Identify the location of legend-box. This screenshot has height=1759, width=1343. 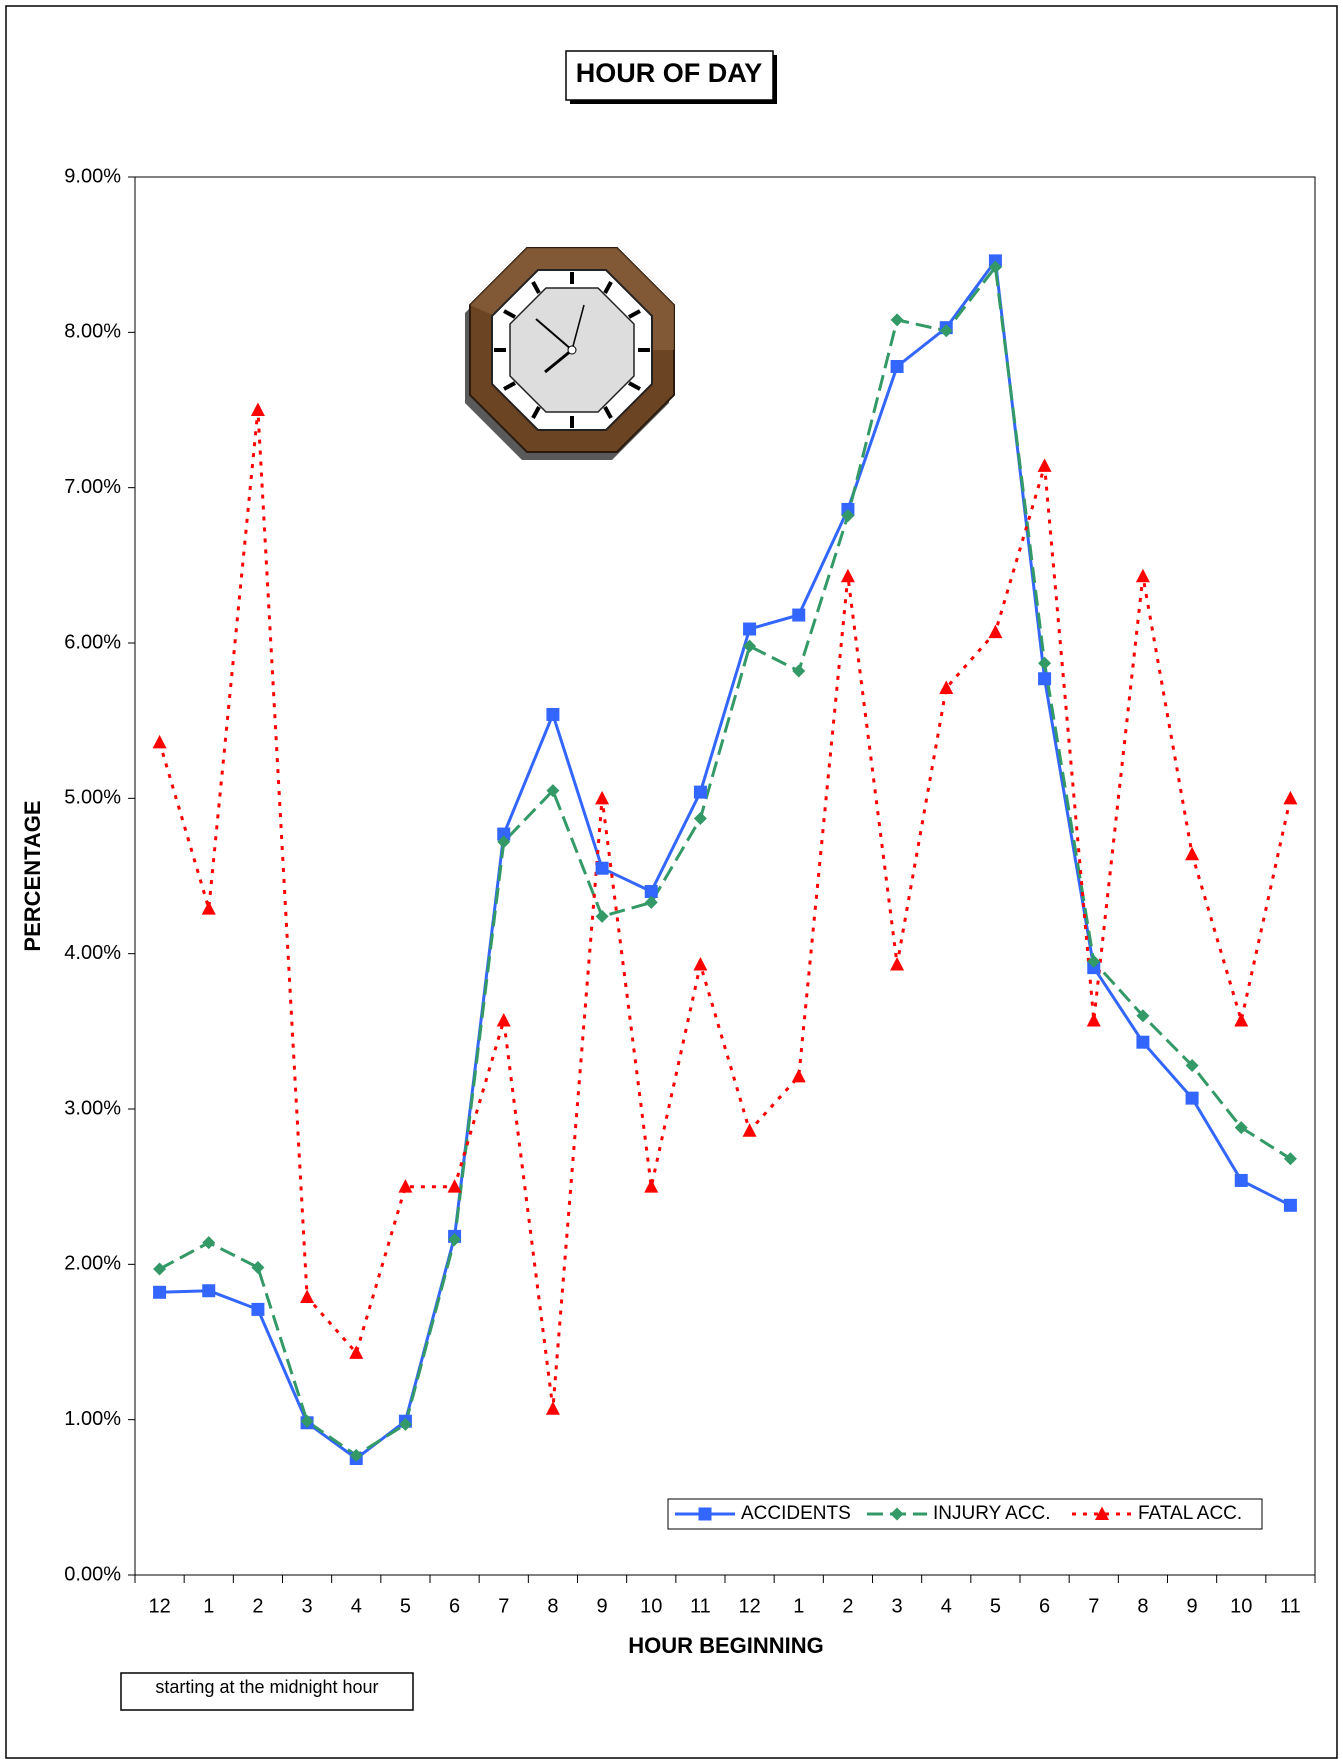
(965, 1514).